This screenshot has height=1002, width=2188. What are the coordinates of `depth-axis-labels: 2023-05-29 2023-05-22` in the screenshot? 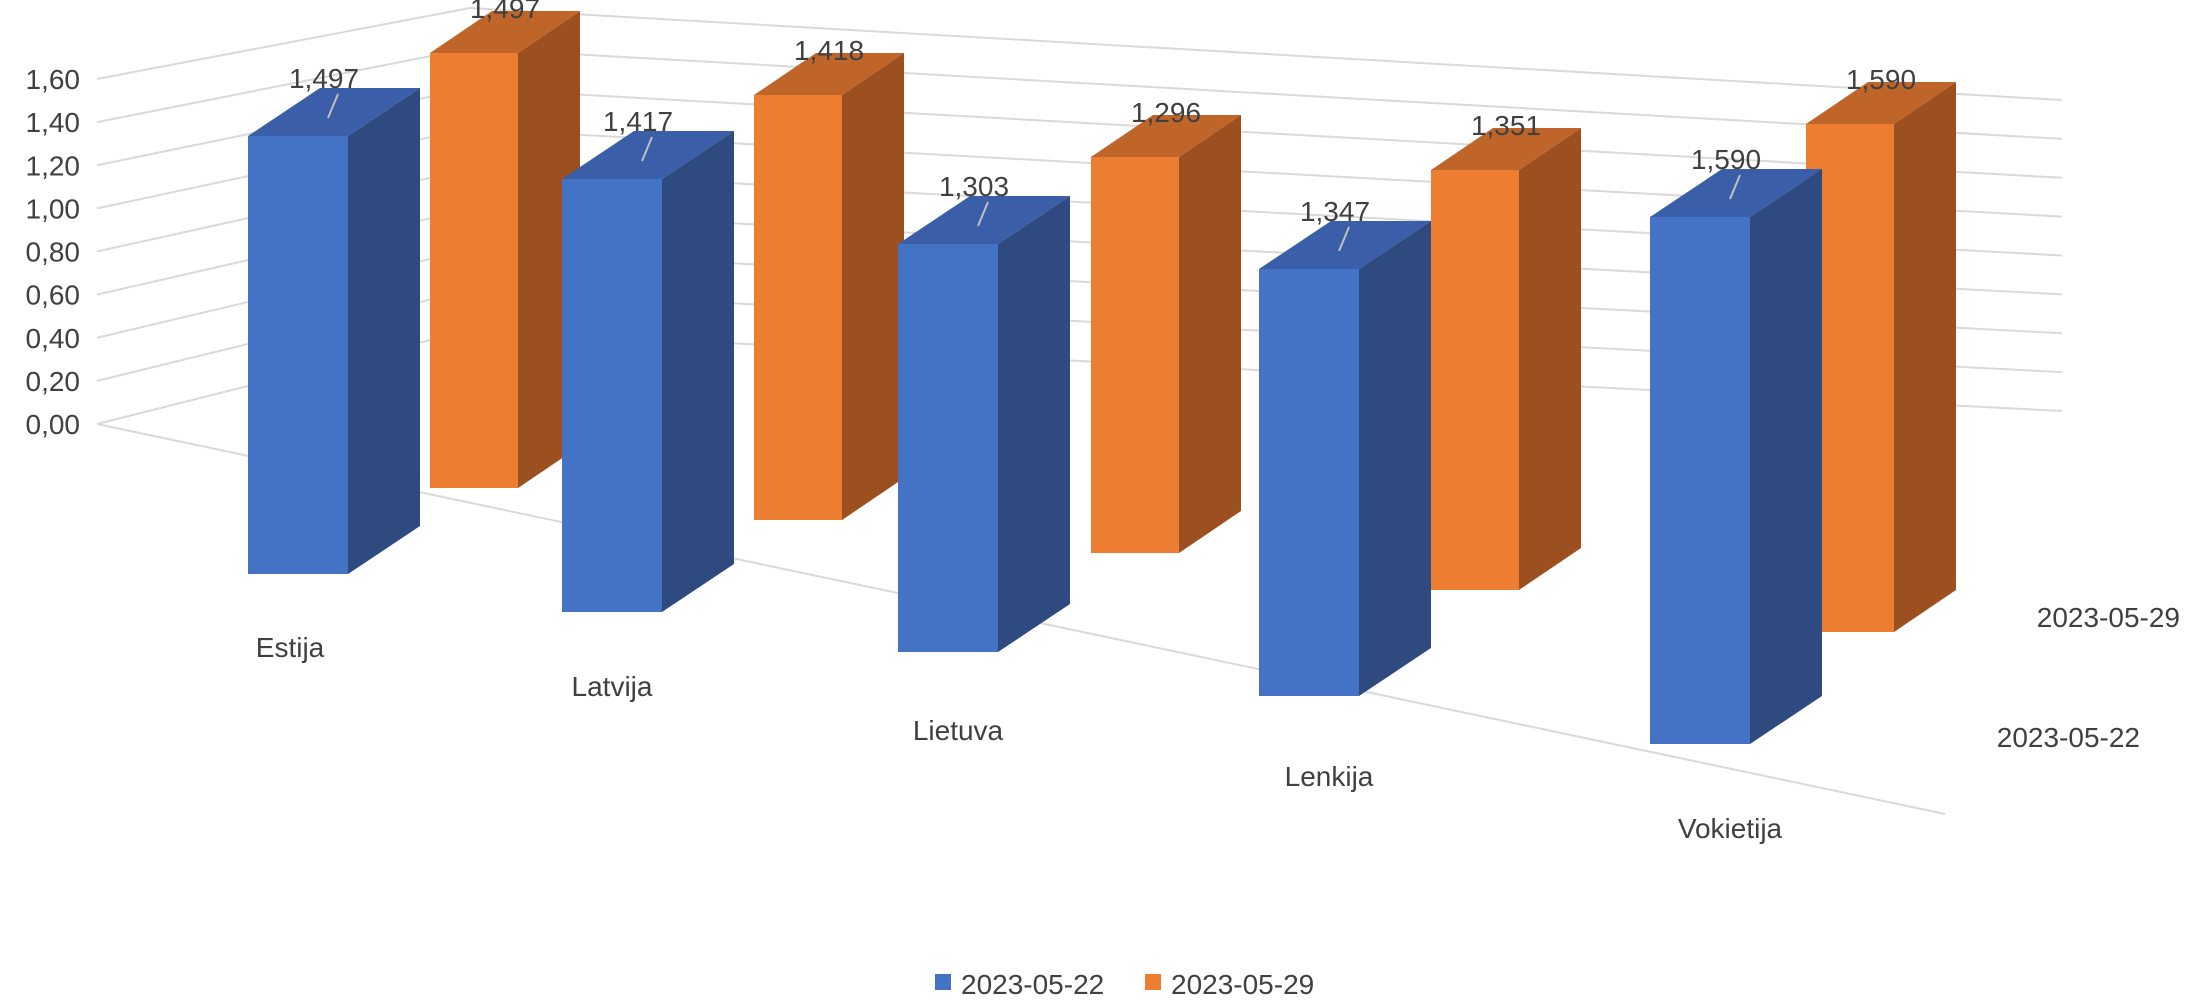 It's located at (2088, 677).